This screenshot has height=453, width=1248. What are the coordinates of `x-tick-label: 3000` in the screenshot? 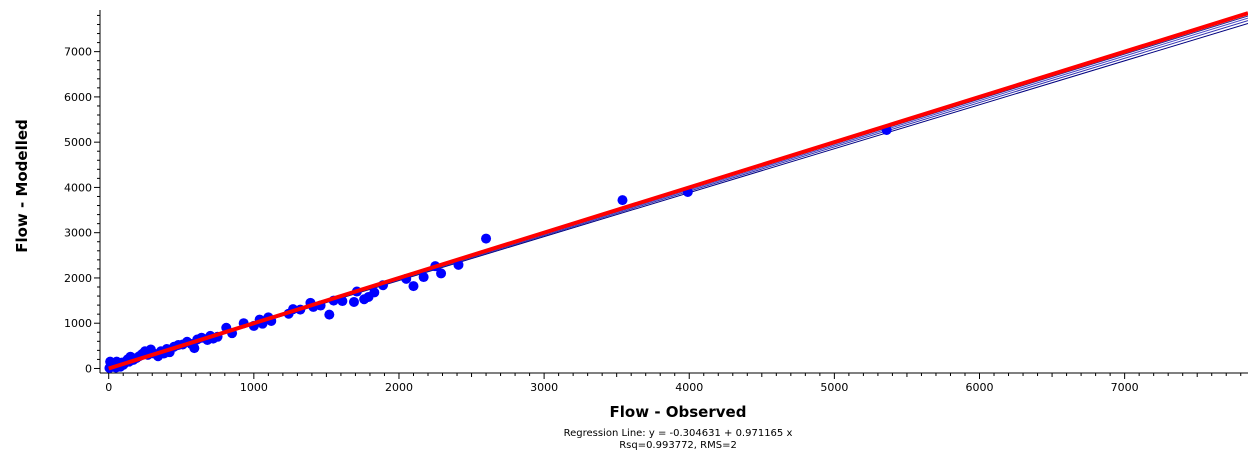 It's located at (544, 387).